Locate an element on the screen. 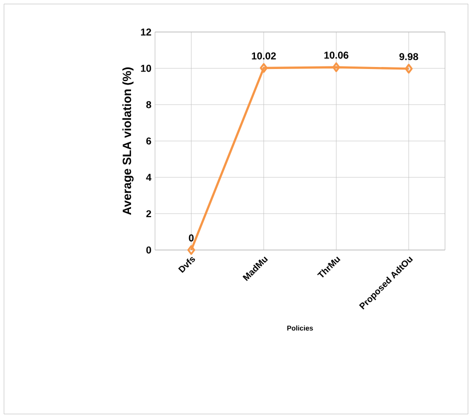  data-label: 9.98 is located at coordinates (408, 56).